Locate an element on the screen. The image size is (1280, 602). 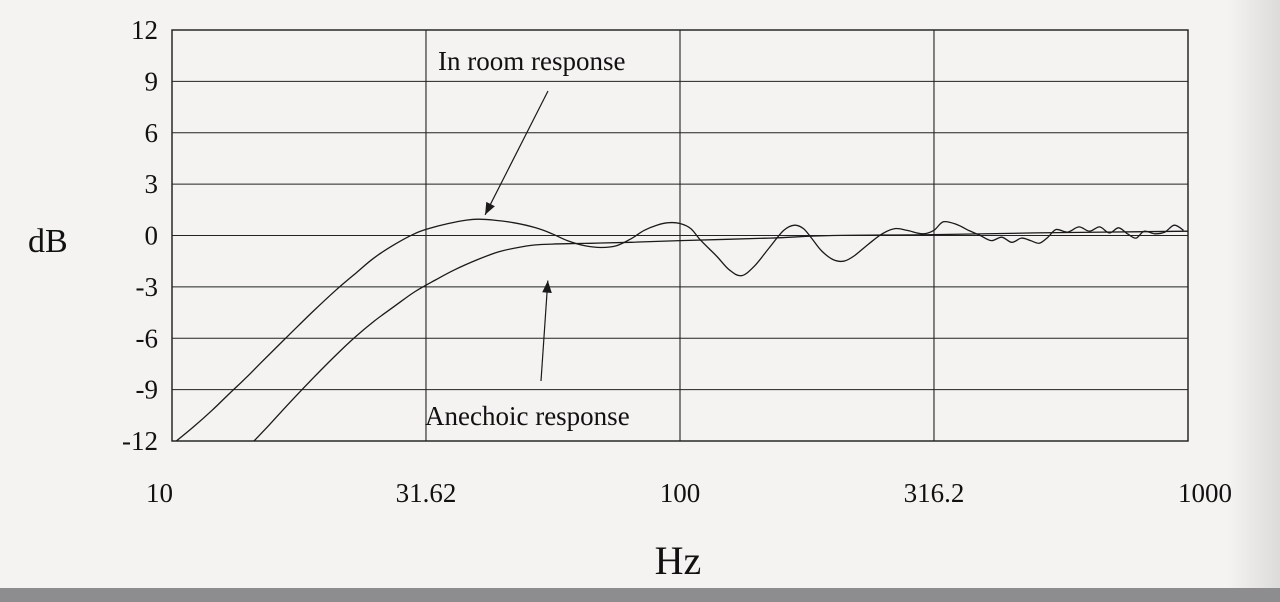
y-tick-label: -3 is located at coordinates (147, 287).